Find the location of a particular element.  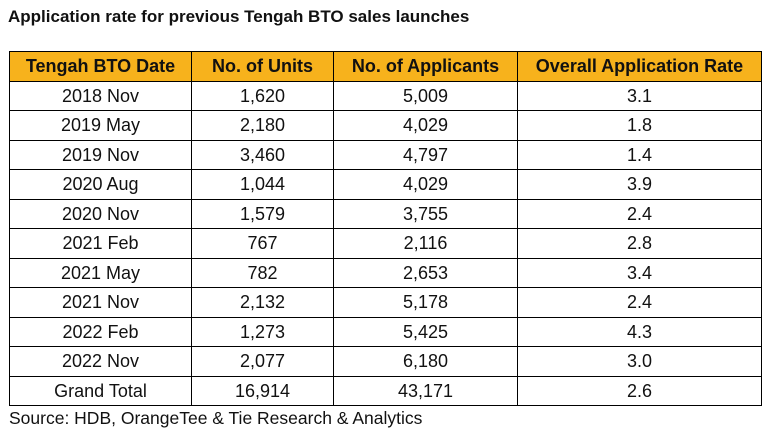

cell-units: 2,077 is located at coordinates (262, 361).